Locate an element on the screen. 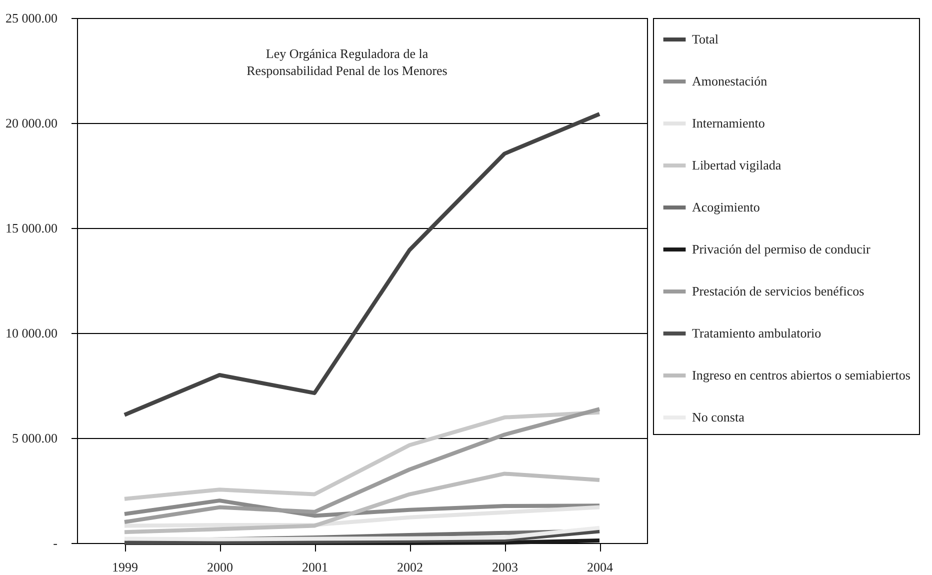 This screenshot has width=932, height=575. legend-label: Total is located at coordinates (705, 39).